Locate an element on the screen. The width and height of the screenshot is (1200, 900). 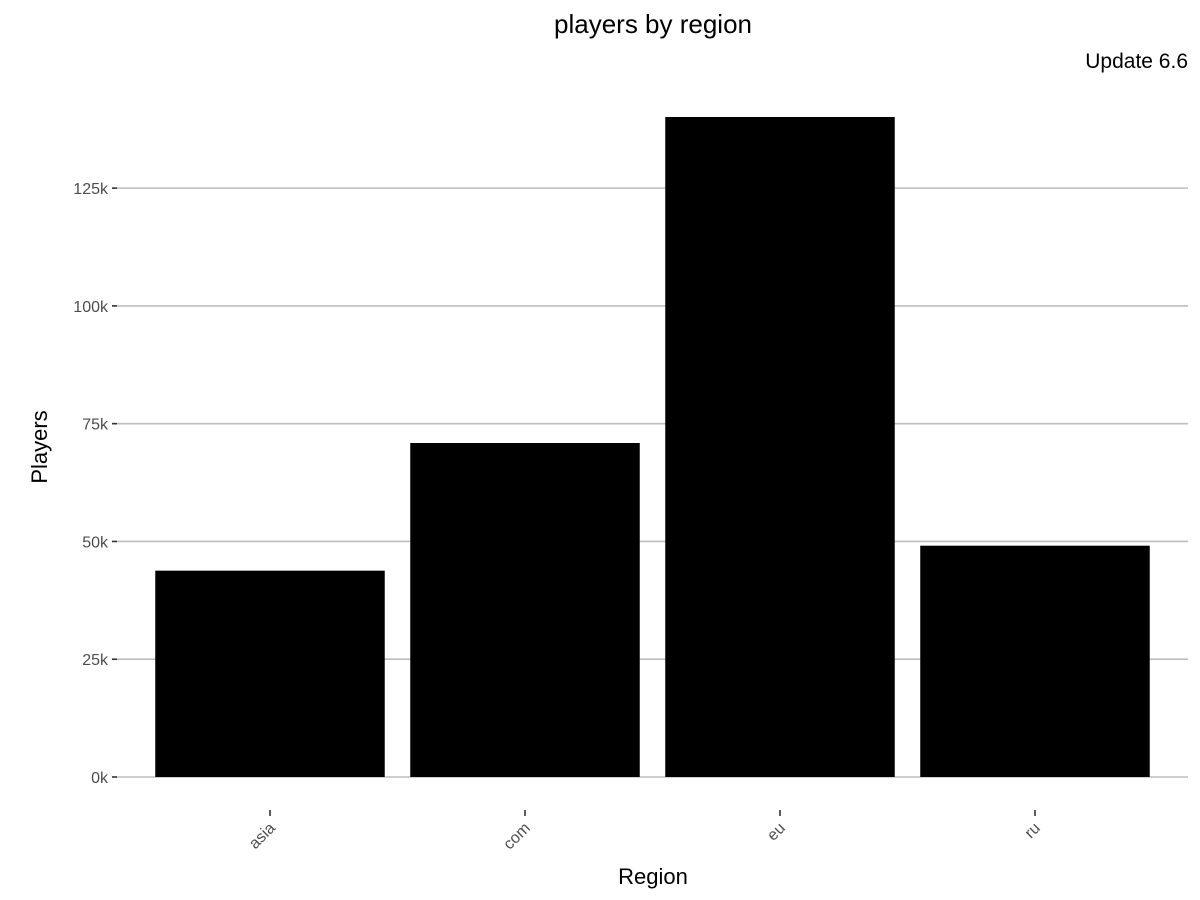
x-axis-title: Region is located at coordinates (653, 876).